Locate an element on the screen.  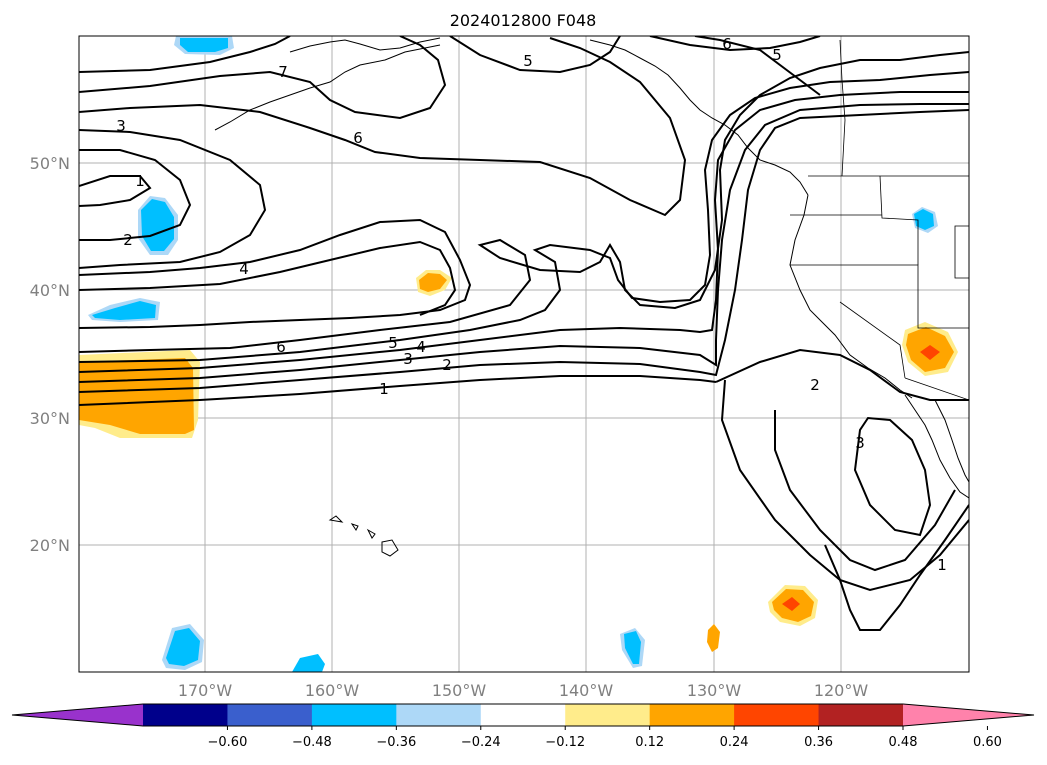
shade-positive-40n is located at coordinates (433, 282).